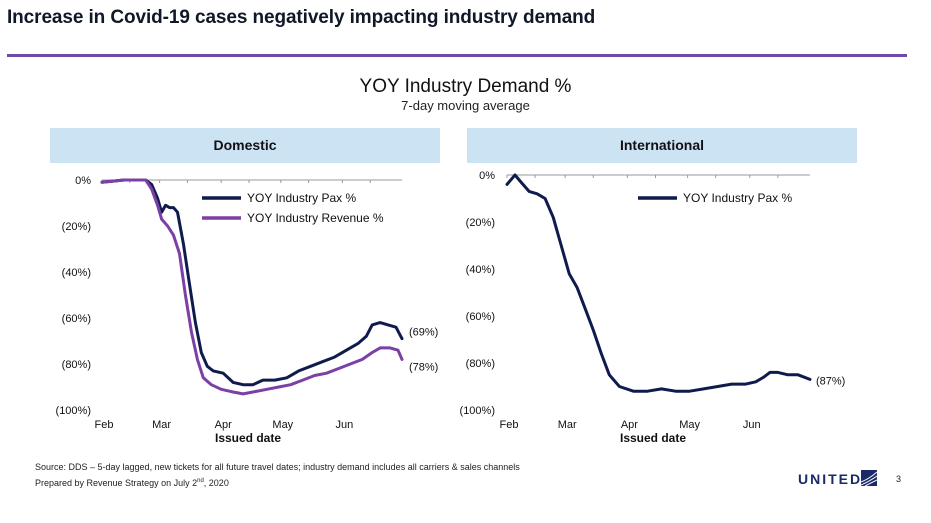  What do you see at coordinates (662, 145) in the screenshot?
I see `international-panel-header: International` at bounding box center [662, 145].